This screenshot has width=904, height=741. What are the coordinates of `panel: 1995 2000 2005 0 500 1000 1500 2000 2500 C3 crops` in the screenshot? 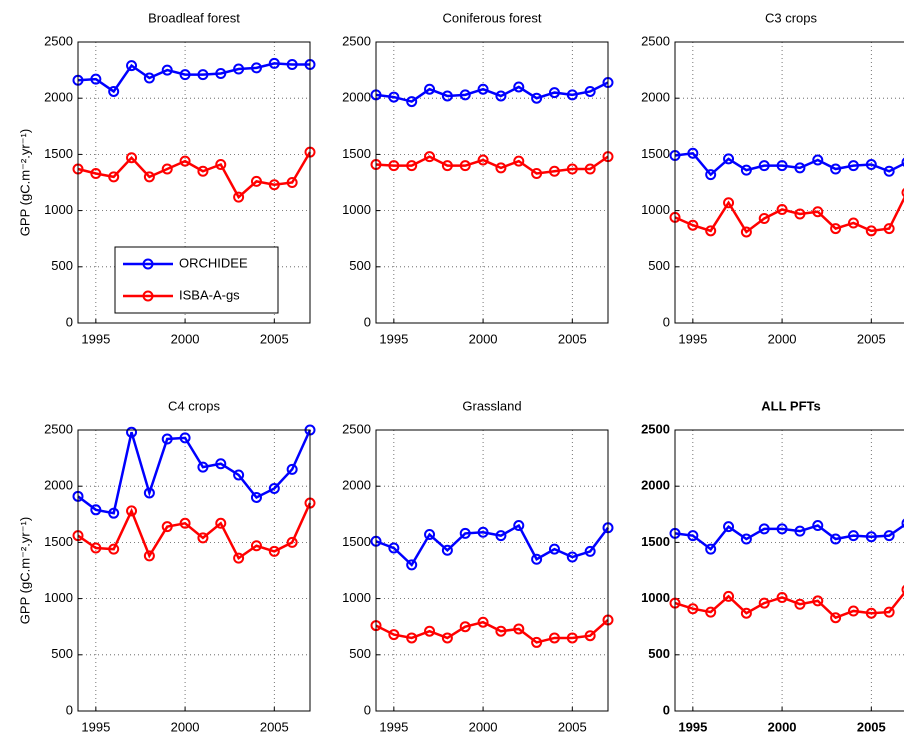 It's located at (772, 178).